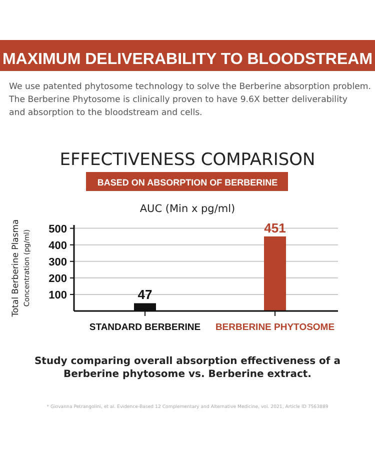  What do you see at coordinates (275, 327) in the screenshot?
I see `x-tick-label: BERBERINE PHYTOSOME` at bounding box center [275, 327].